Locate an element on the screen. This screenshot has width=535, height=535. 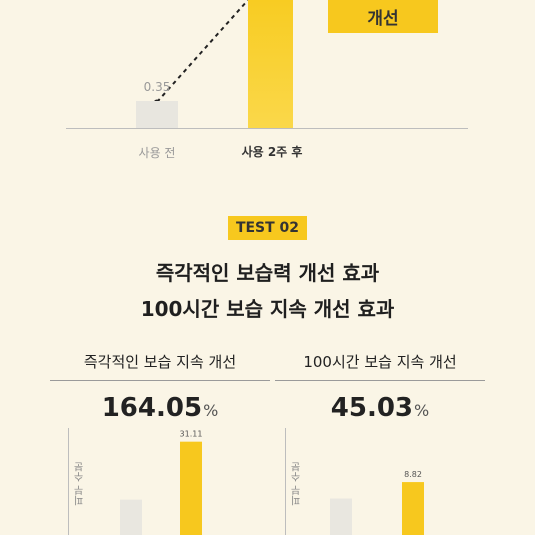
chart-left-headline-unit: % is located at coordinates (211, 410).